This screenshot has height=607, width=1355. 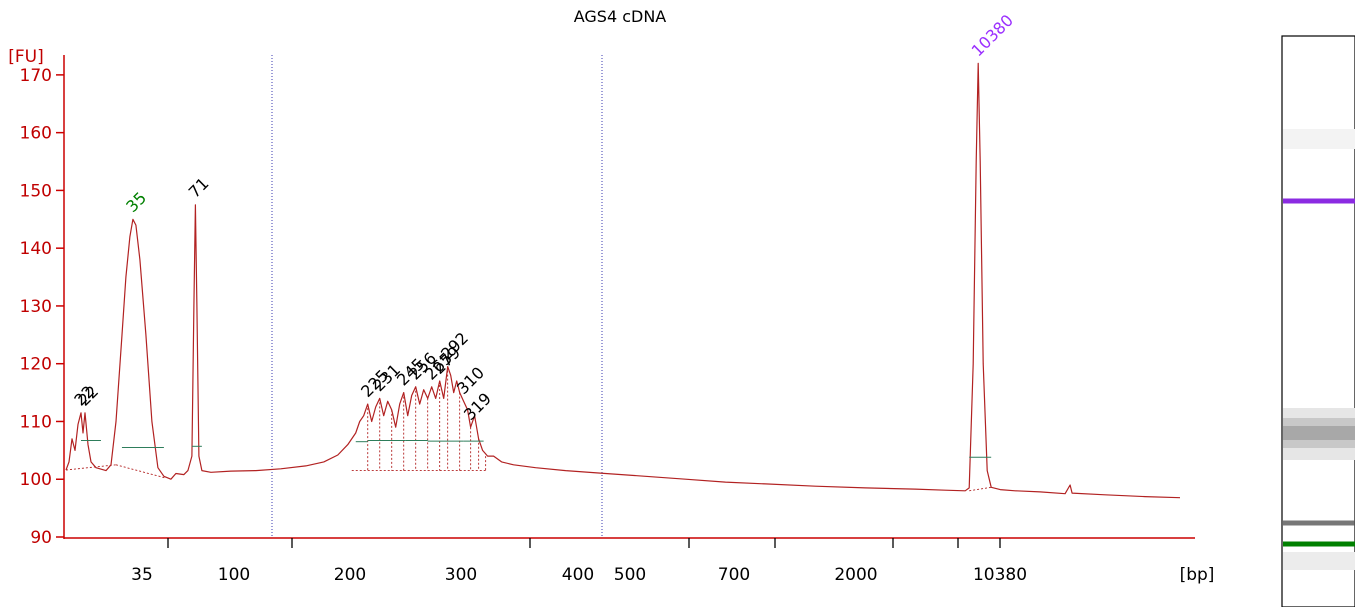 What do you see at coordinates (855, 575) in the screenshot?
I see `x-tick-label: 2000` at bounding box center [855, 575].